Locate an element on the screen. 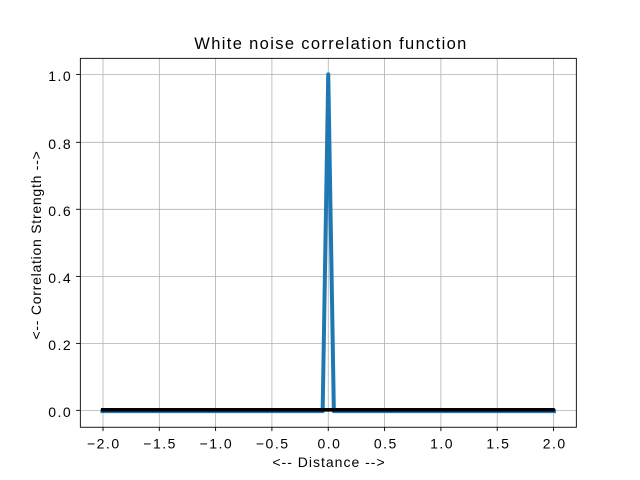 The height and width of the screenshot is (480, 640). svg-text: <-- Correlation Strength --> is located at coordinates (36, 244).